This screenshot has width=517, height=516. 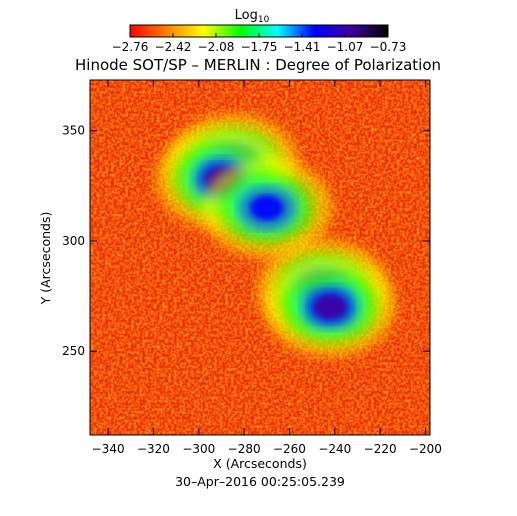 What do you see at coordinates (380, 449) in the screenshot?
I see `x-tick-label: −220` at bounding box center [380, 449].